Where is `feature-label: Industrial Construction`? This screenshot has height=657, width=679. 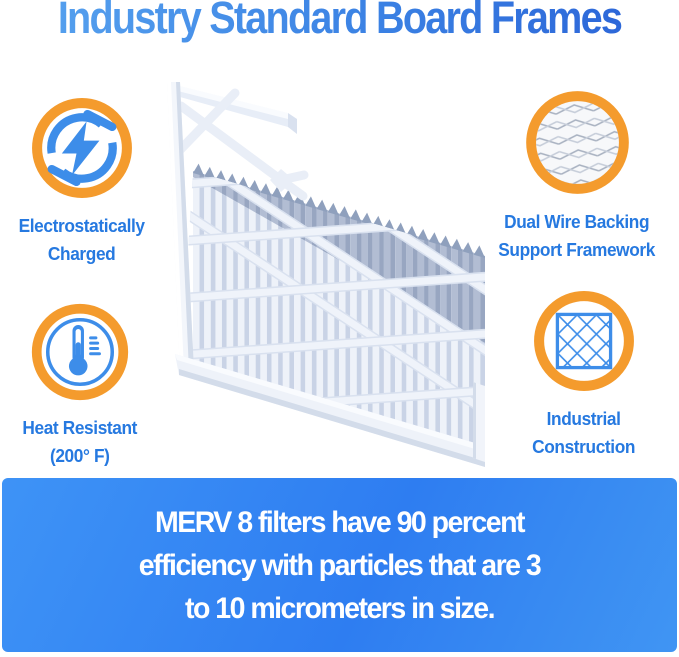
feature-label: Industrial Construction is located at coordinates (584, 433).